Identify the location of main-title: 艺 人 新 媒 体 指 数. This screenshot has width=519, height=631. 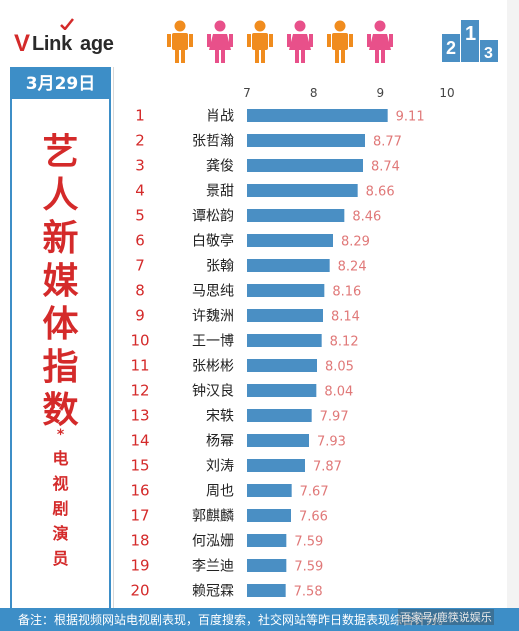
(60, 281).